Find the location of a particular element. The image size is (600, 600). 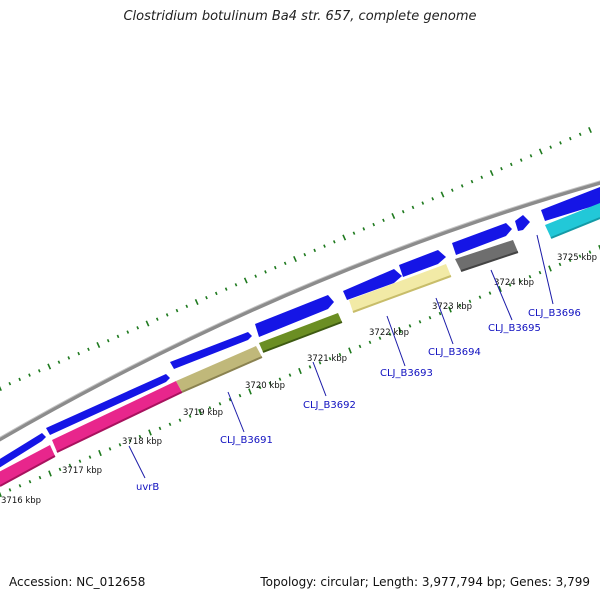

connector-CLJ_B3693 is located at coordinates (396, 341).